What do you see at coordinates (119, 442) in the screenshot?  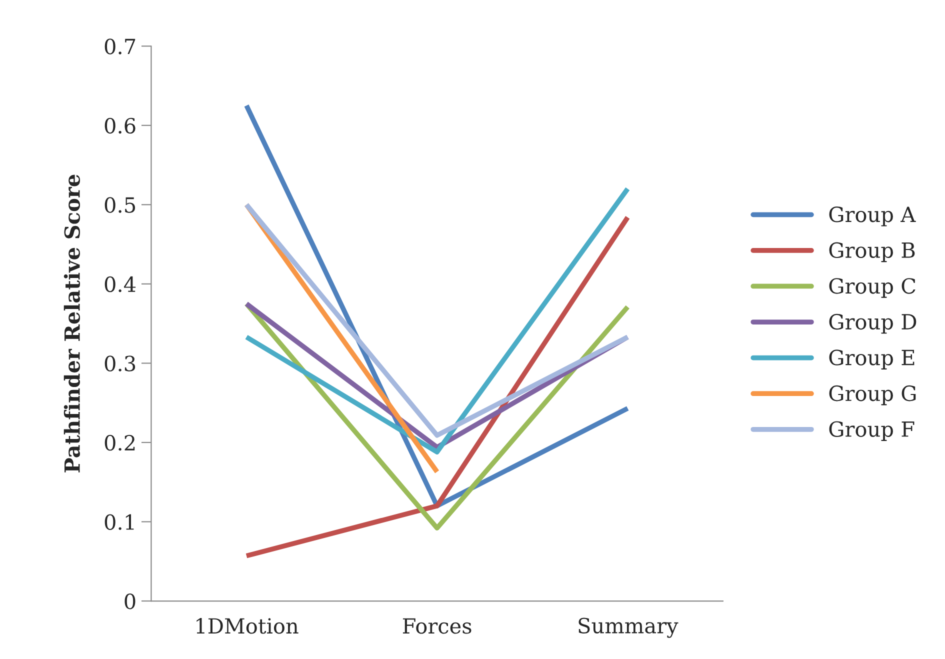 I see `y-tick-label: 0.2` at bounding box center [119, 442].